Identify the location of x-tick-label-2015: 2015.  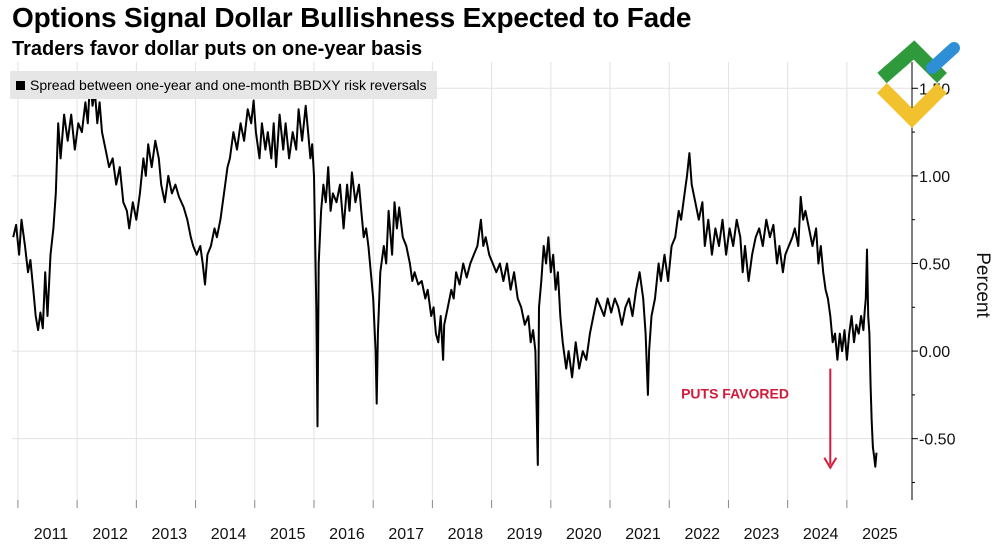
(288, 534).